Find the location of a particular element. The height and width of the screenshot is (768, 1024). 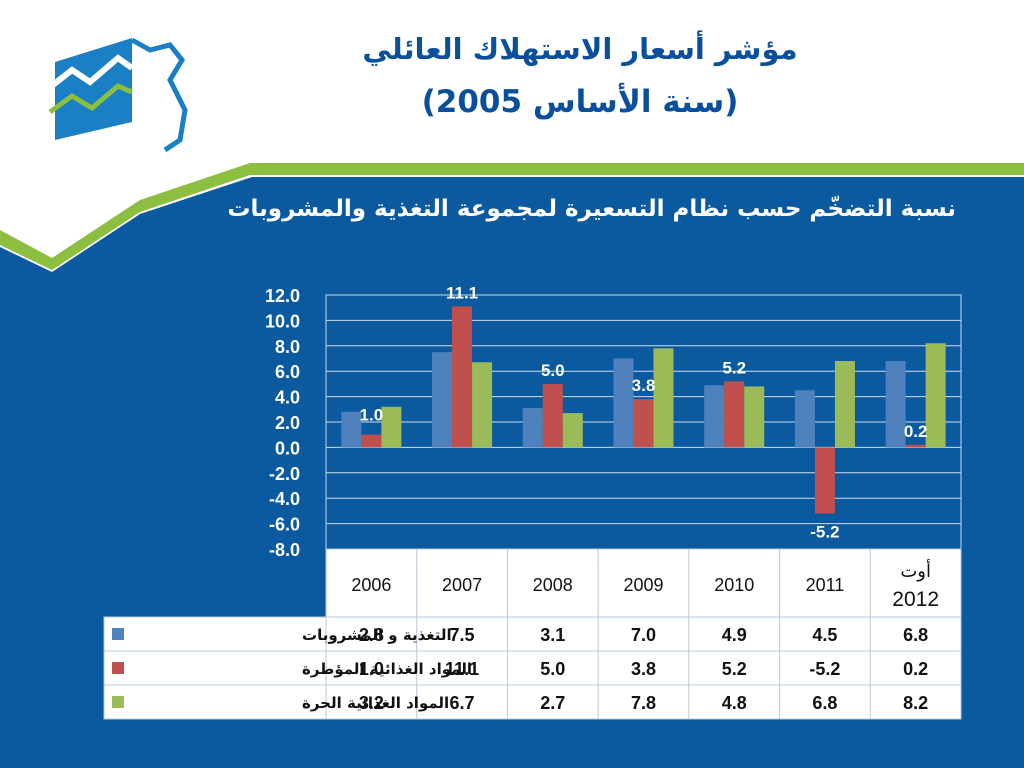

table-value: 3.2 is located at coordinates (371, 703).